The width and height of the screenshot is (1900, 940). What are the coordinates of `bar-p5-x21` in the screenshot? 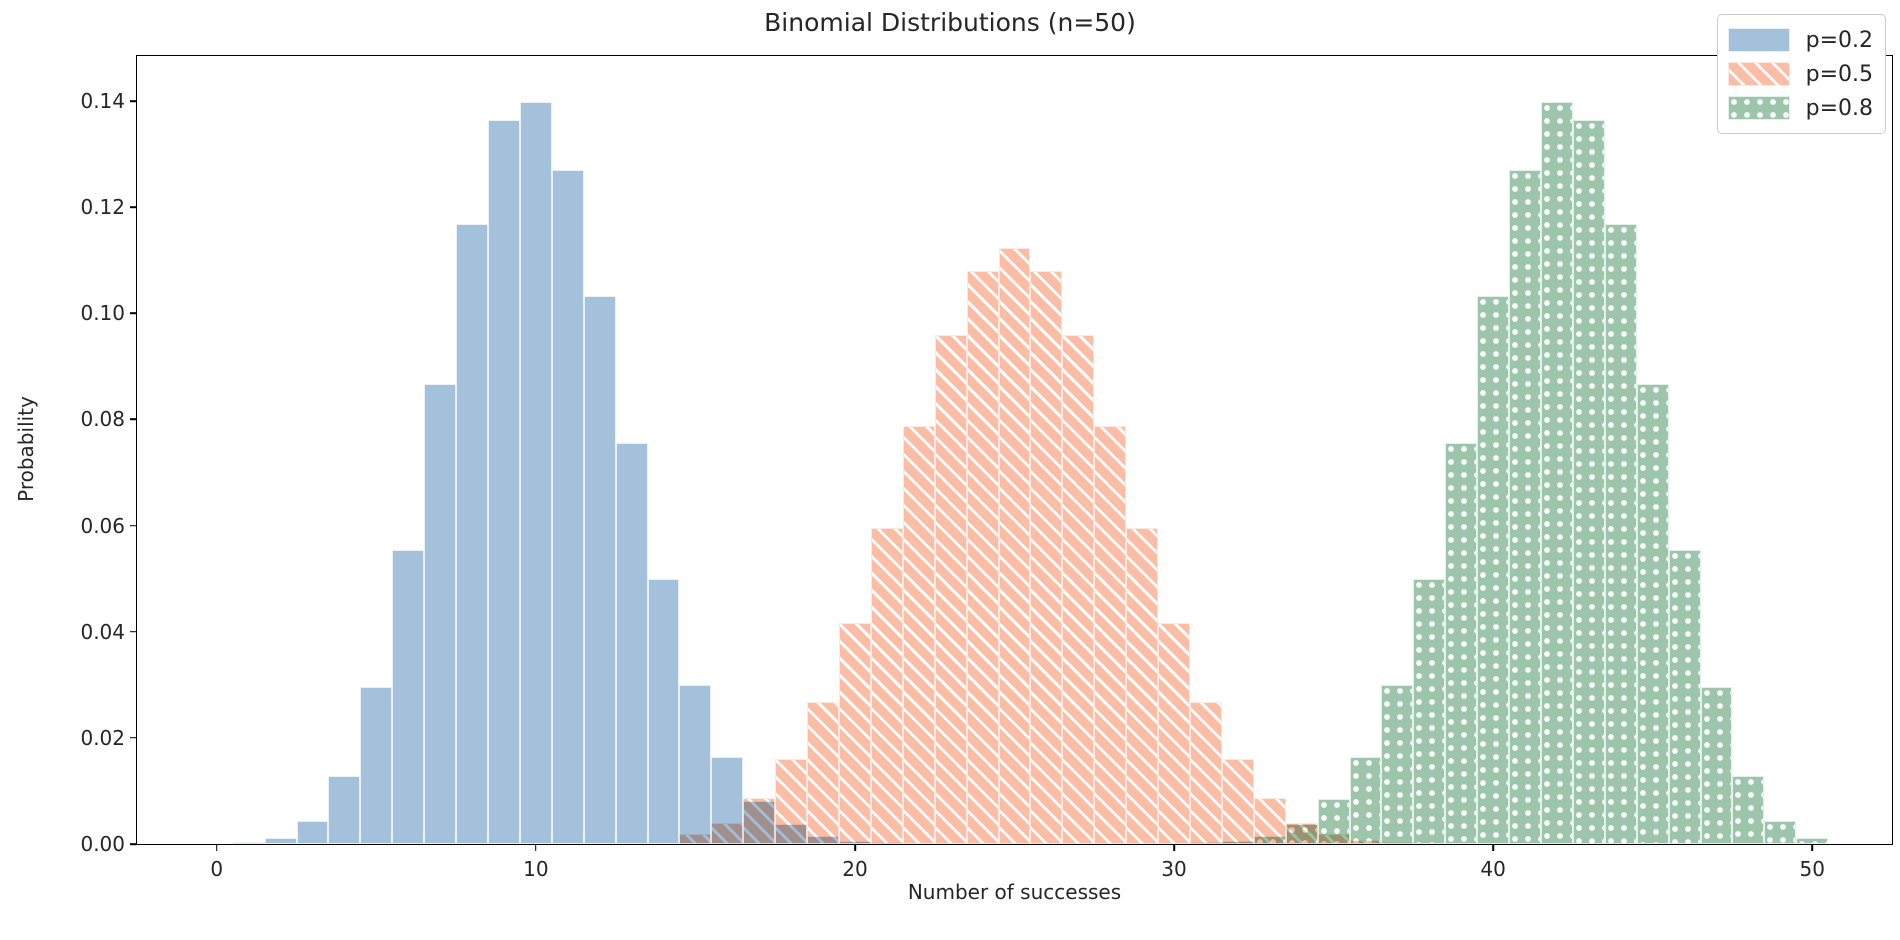 It's located at (886, 686).